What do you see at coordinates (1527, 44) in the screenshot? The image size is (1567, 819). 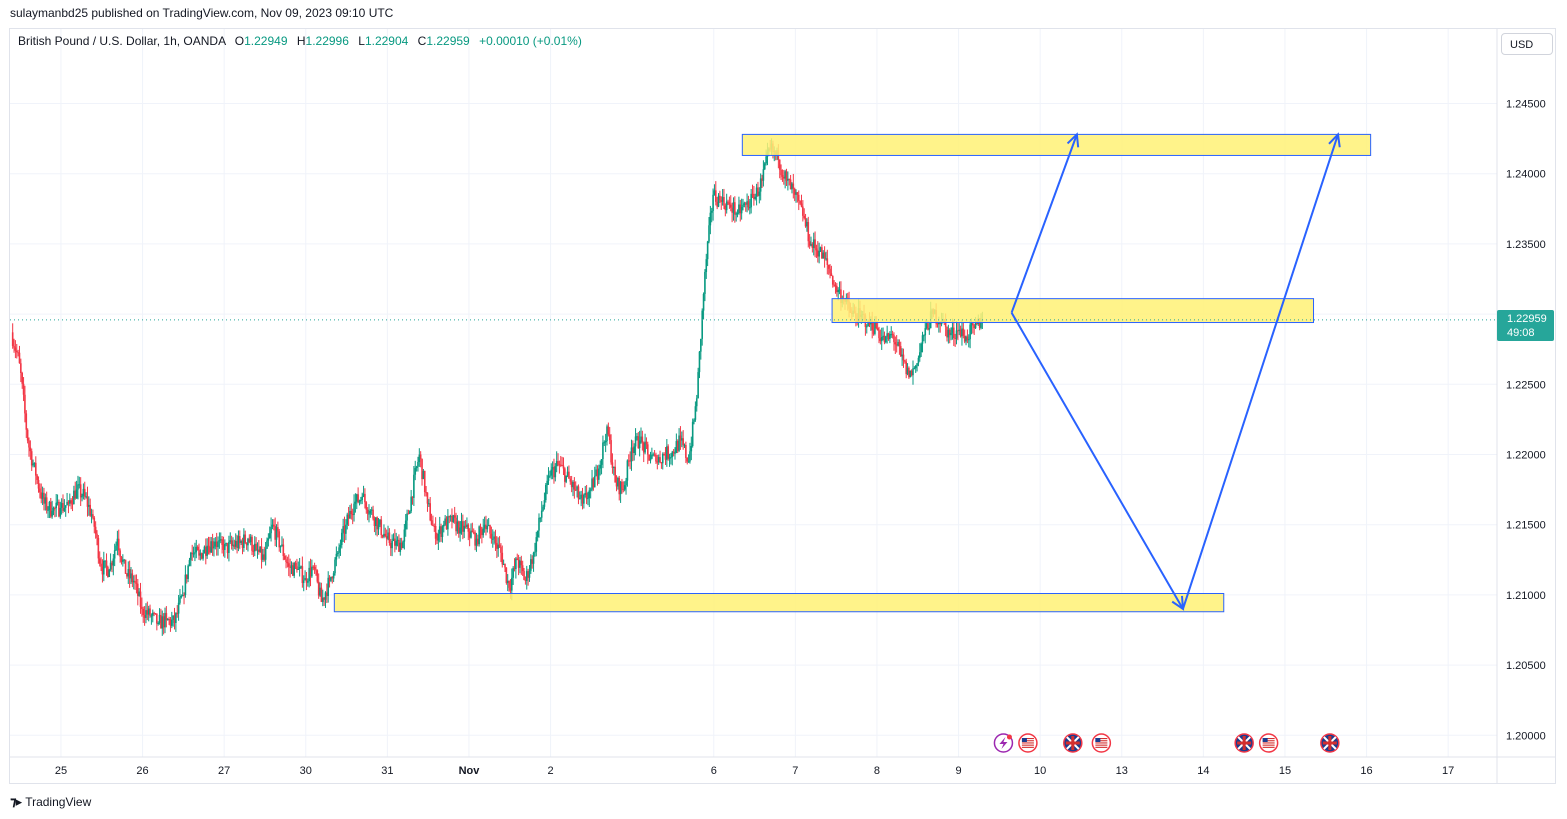 I see `currency-button: USD` at bounding box center [1527, 44].